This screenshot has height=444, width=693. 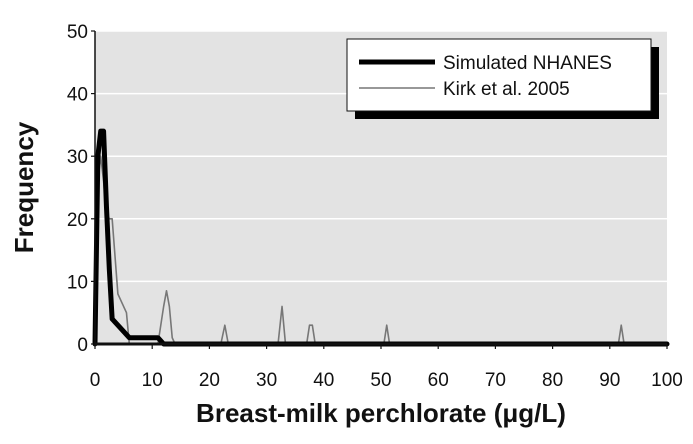 What do you see at coordinates (266, 380) in the screenshot?
I see `x-tick-label: 30` at bounding box center [266, 380].